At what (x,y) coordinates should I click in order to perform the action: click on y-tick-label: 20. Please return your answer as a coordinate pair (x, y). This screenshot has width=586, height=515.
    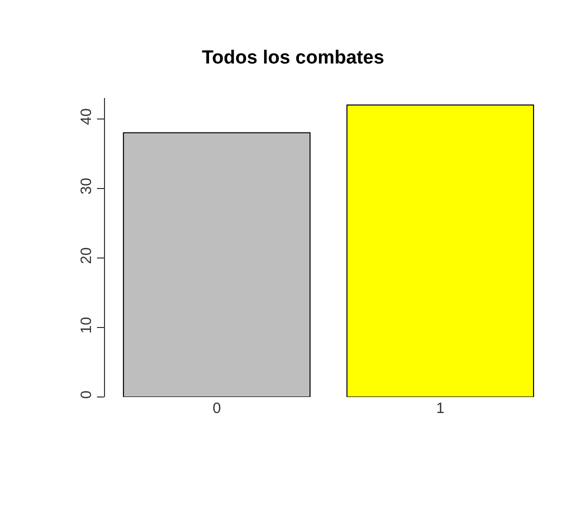
    Looking at the image, I should click on (86, 255).